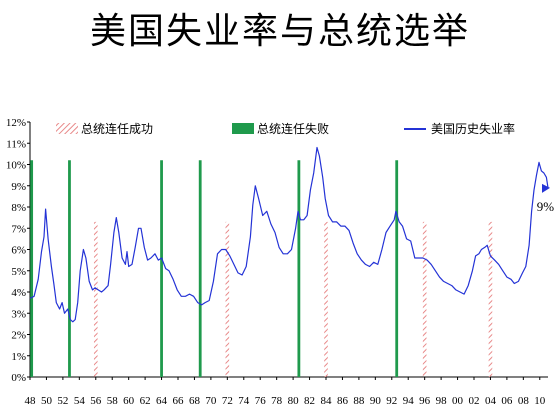 The width and height of the screenshot is (560, 414). I want to click on x-tick-label: 66, so click(179, 401).